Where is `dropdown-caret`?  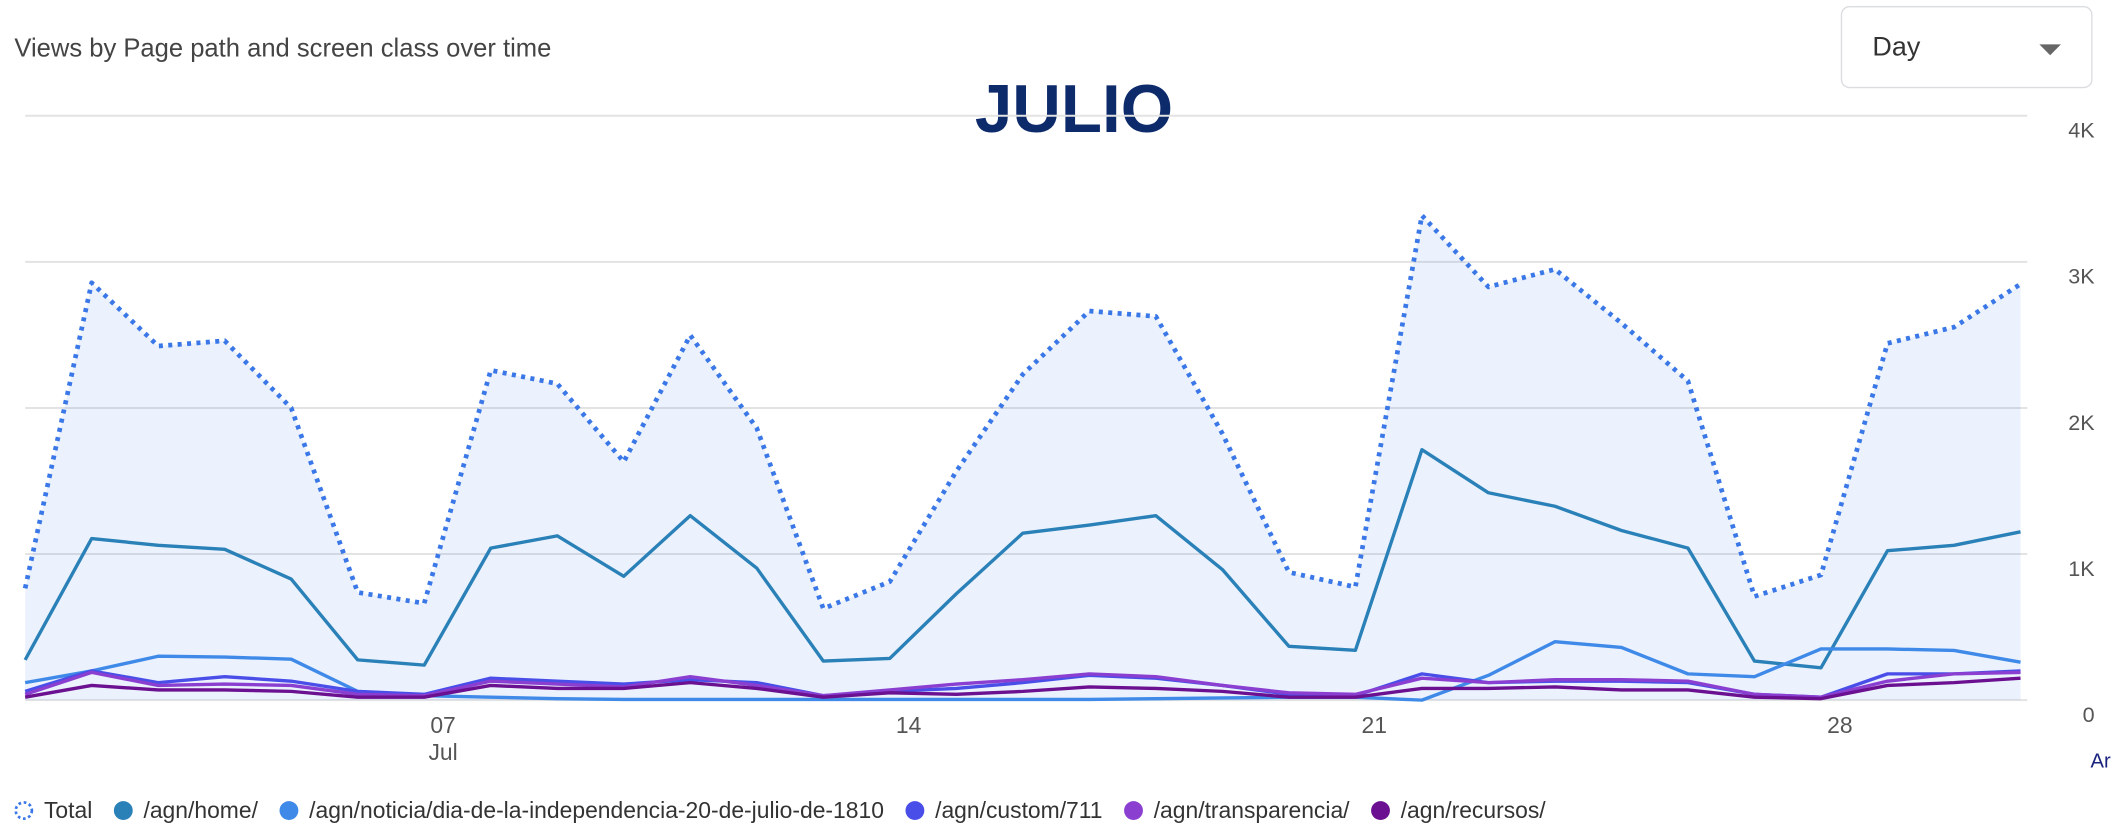
dropdown-caret is located at coordinates (2050, 50).